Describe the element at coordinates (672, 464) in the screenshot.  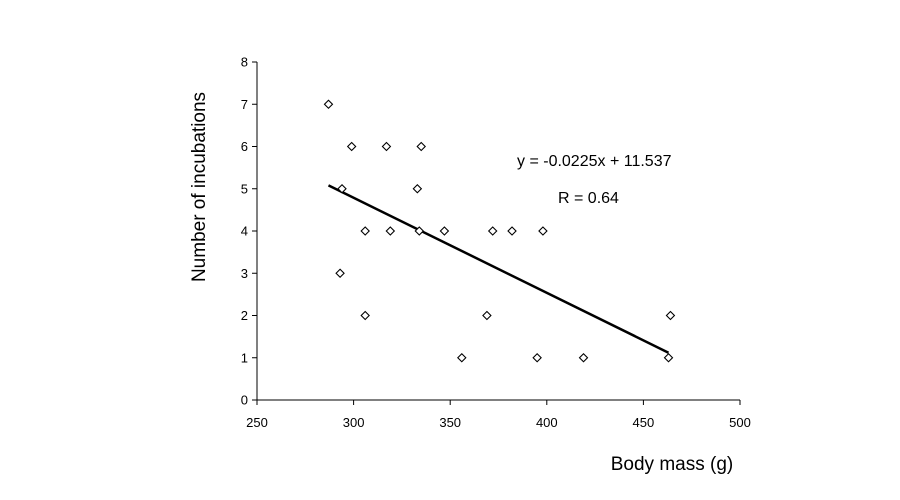
I see `x-axis-title: Body mass (g)` at that location.